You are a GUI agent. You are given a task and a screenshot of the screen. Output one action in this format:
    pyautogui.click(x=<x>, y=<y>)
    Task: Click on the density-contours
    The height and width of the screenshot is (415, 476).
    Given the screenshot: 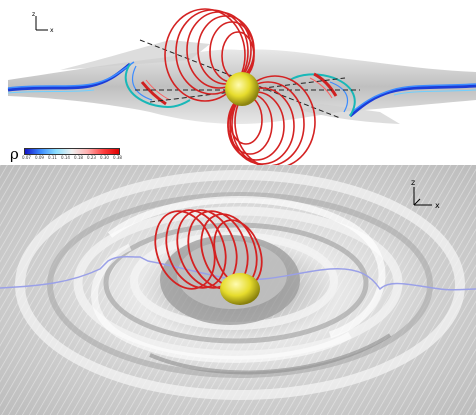 What is the action you would take?
    pyautogui.click(x=241, y=89)
    